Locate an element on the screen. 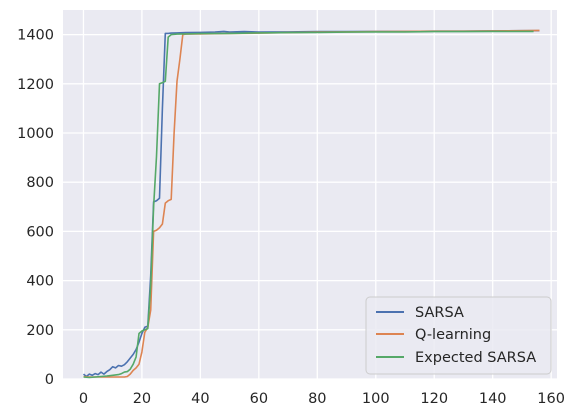  x-tick-label: 60 is located at coordinates (259, 399).